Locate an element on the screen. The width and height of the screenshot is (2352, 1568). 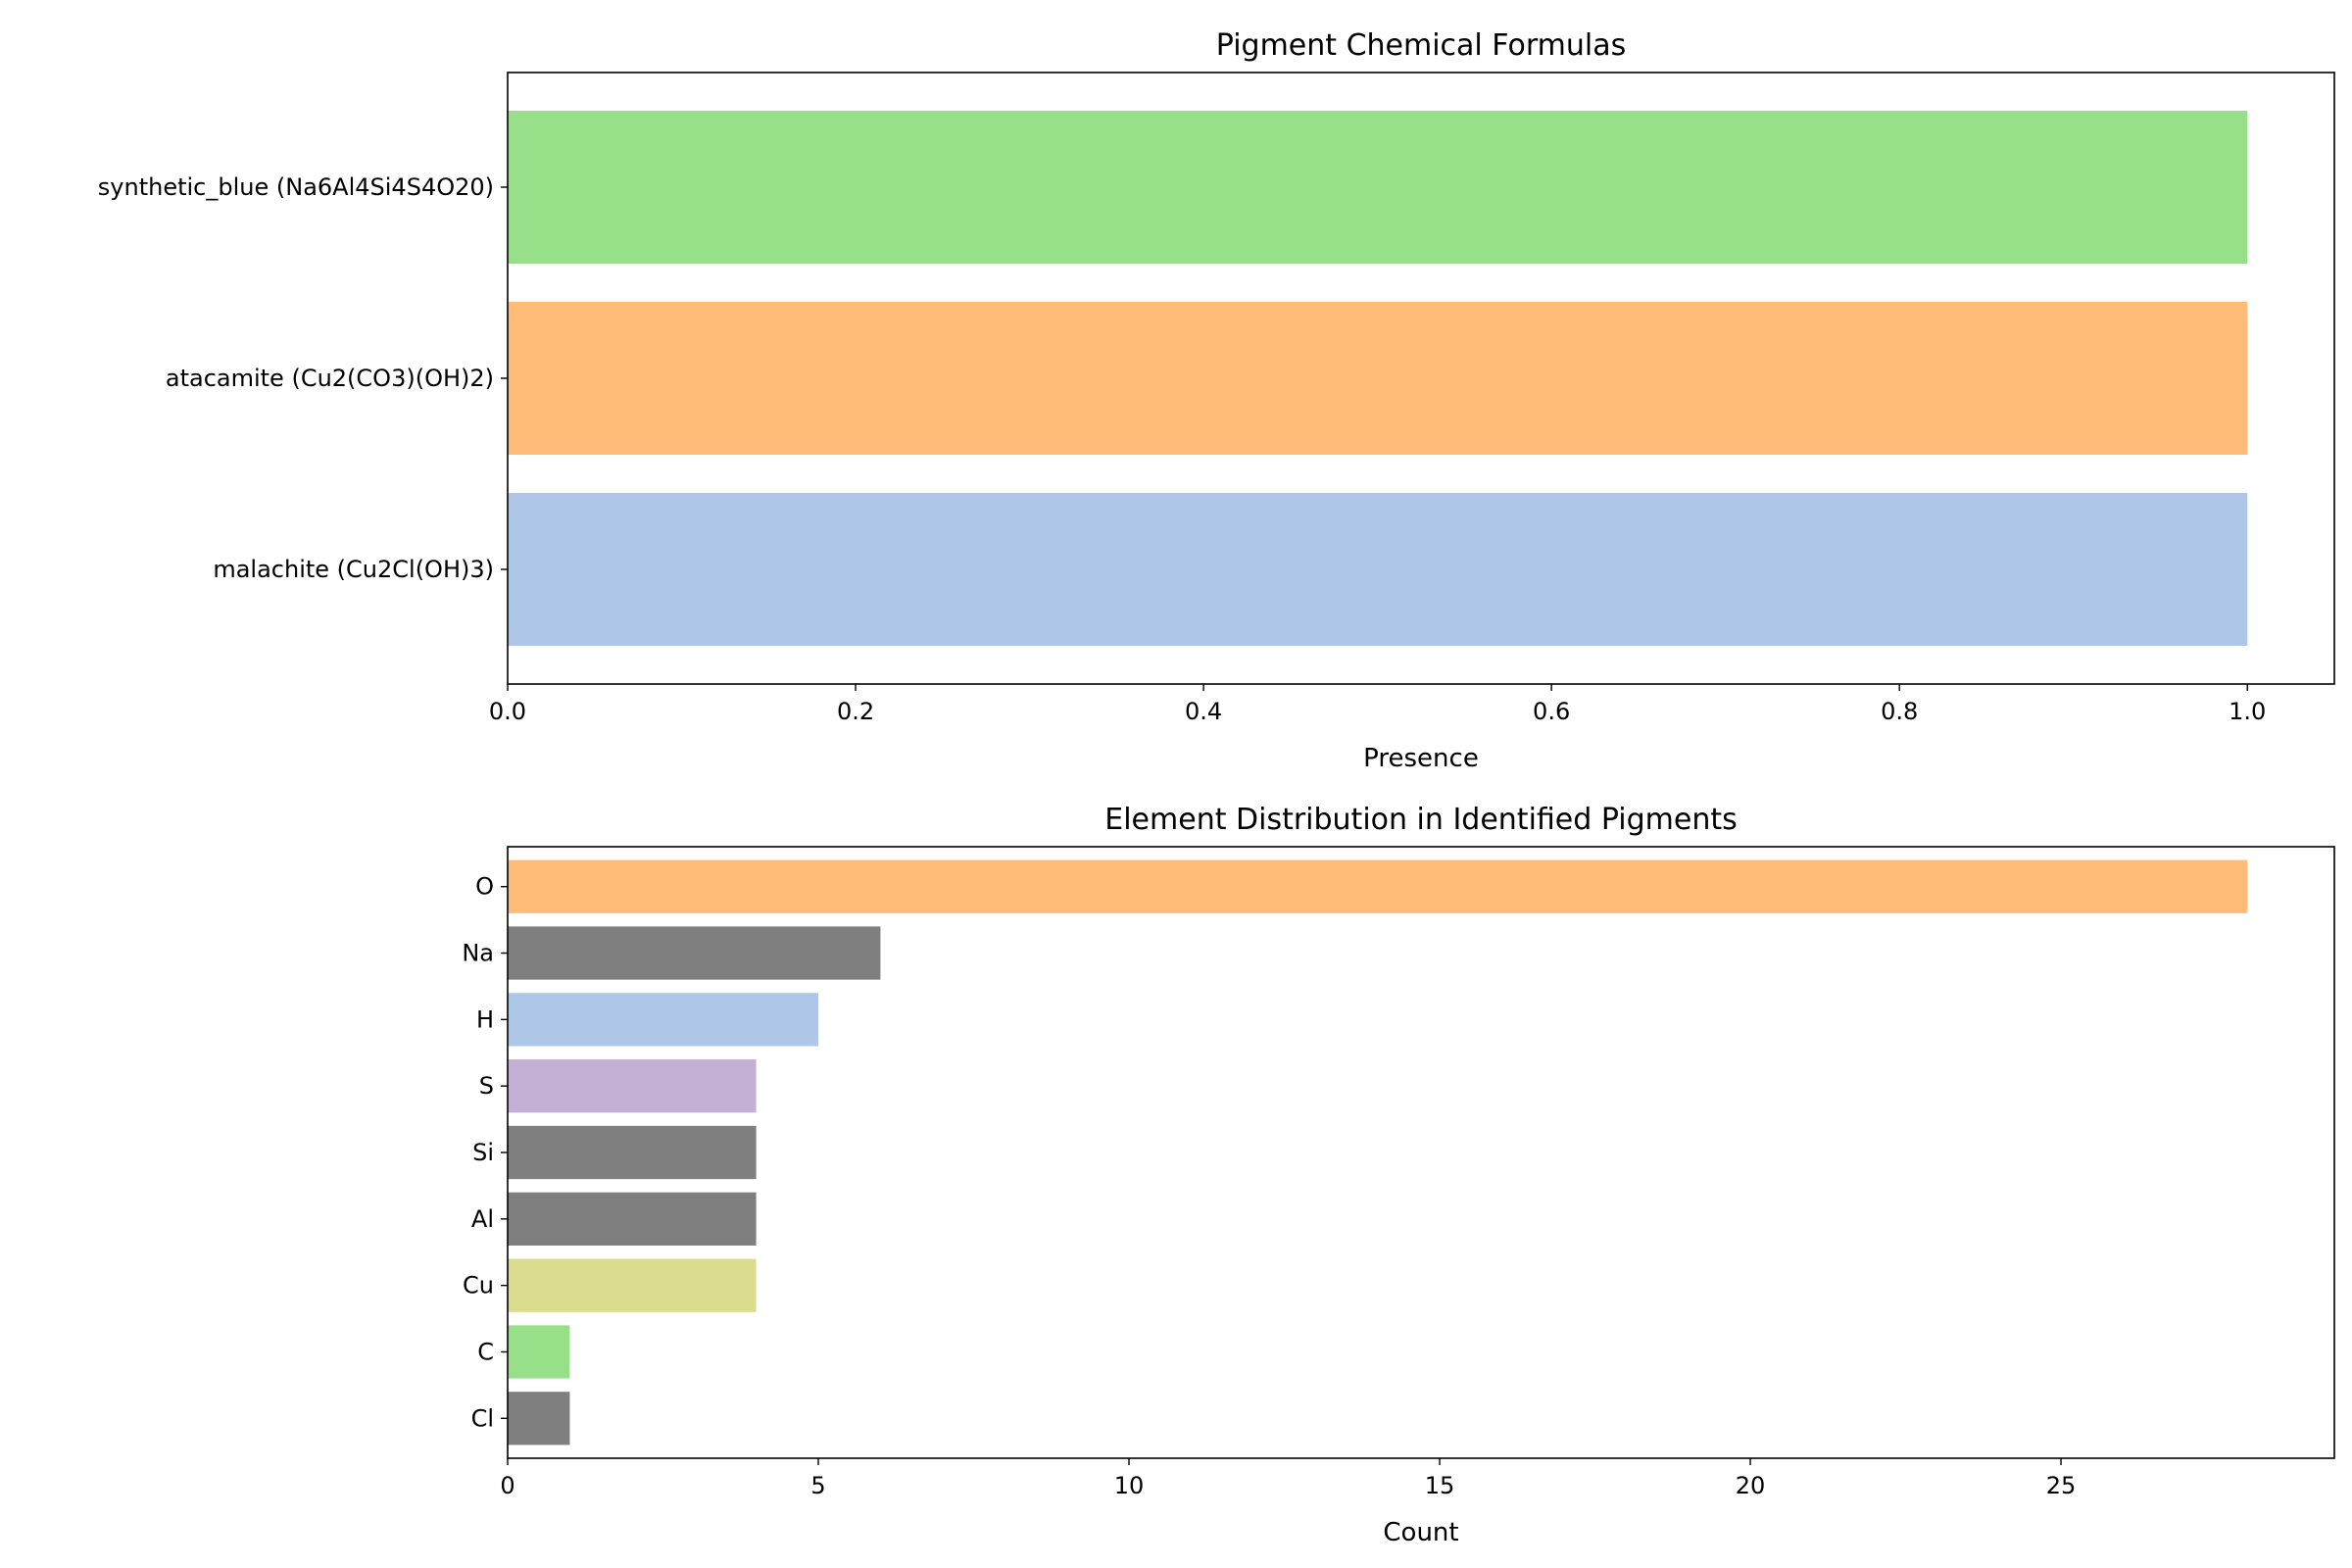
bar-s is located at coordinates (632, 1086).